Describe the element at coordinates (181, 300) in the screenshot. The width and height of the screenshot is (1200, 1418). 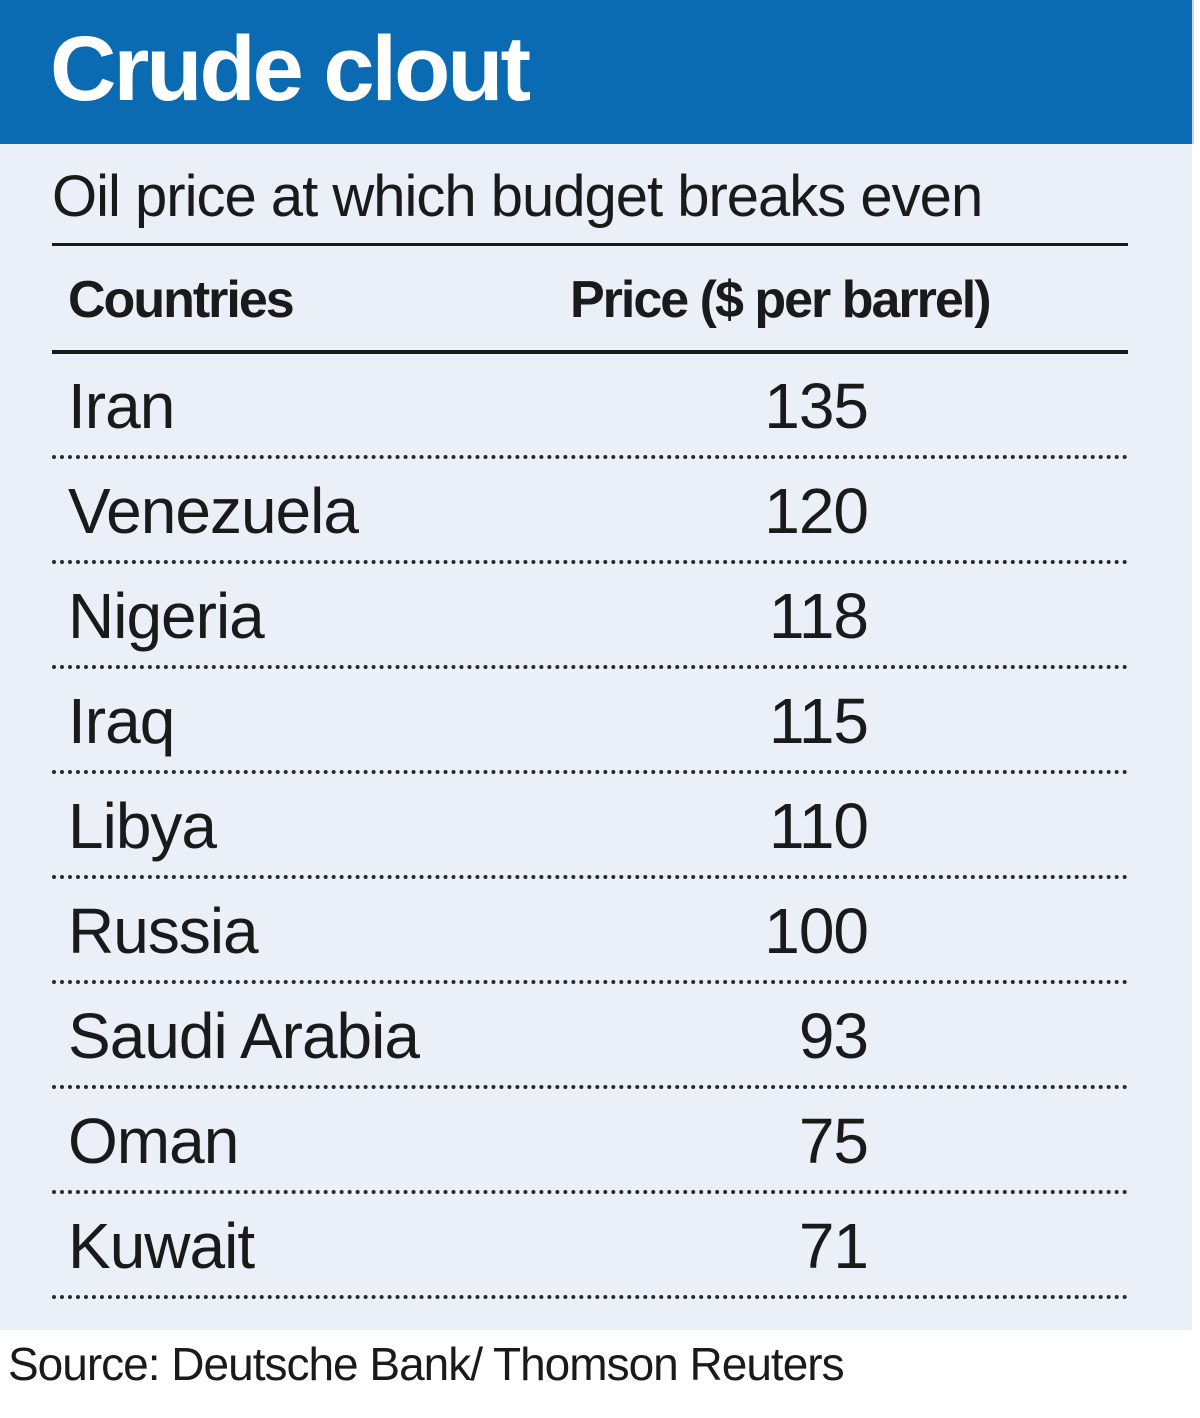
I see `column-header-countries: Countries` at that location.